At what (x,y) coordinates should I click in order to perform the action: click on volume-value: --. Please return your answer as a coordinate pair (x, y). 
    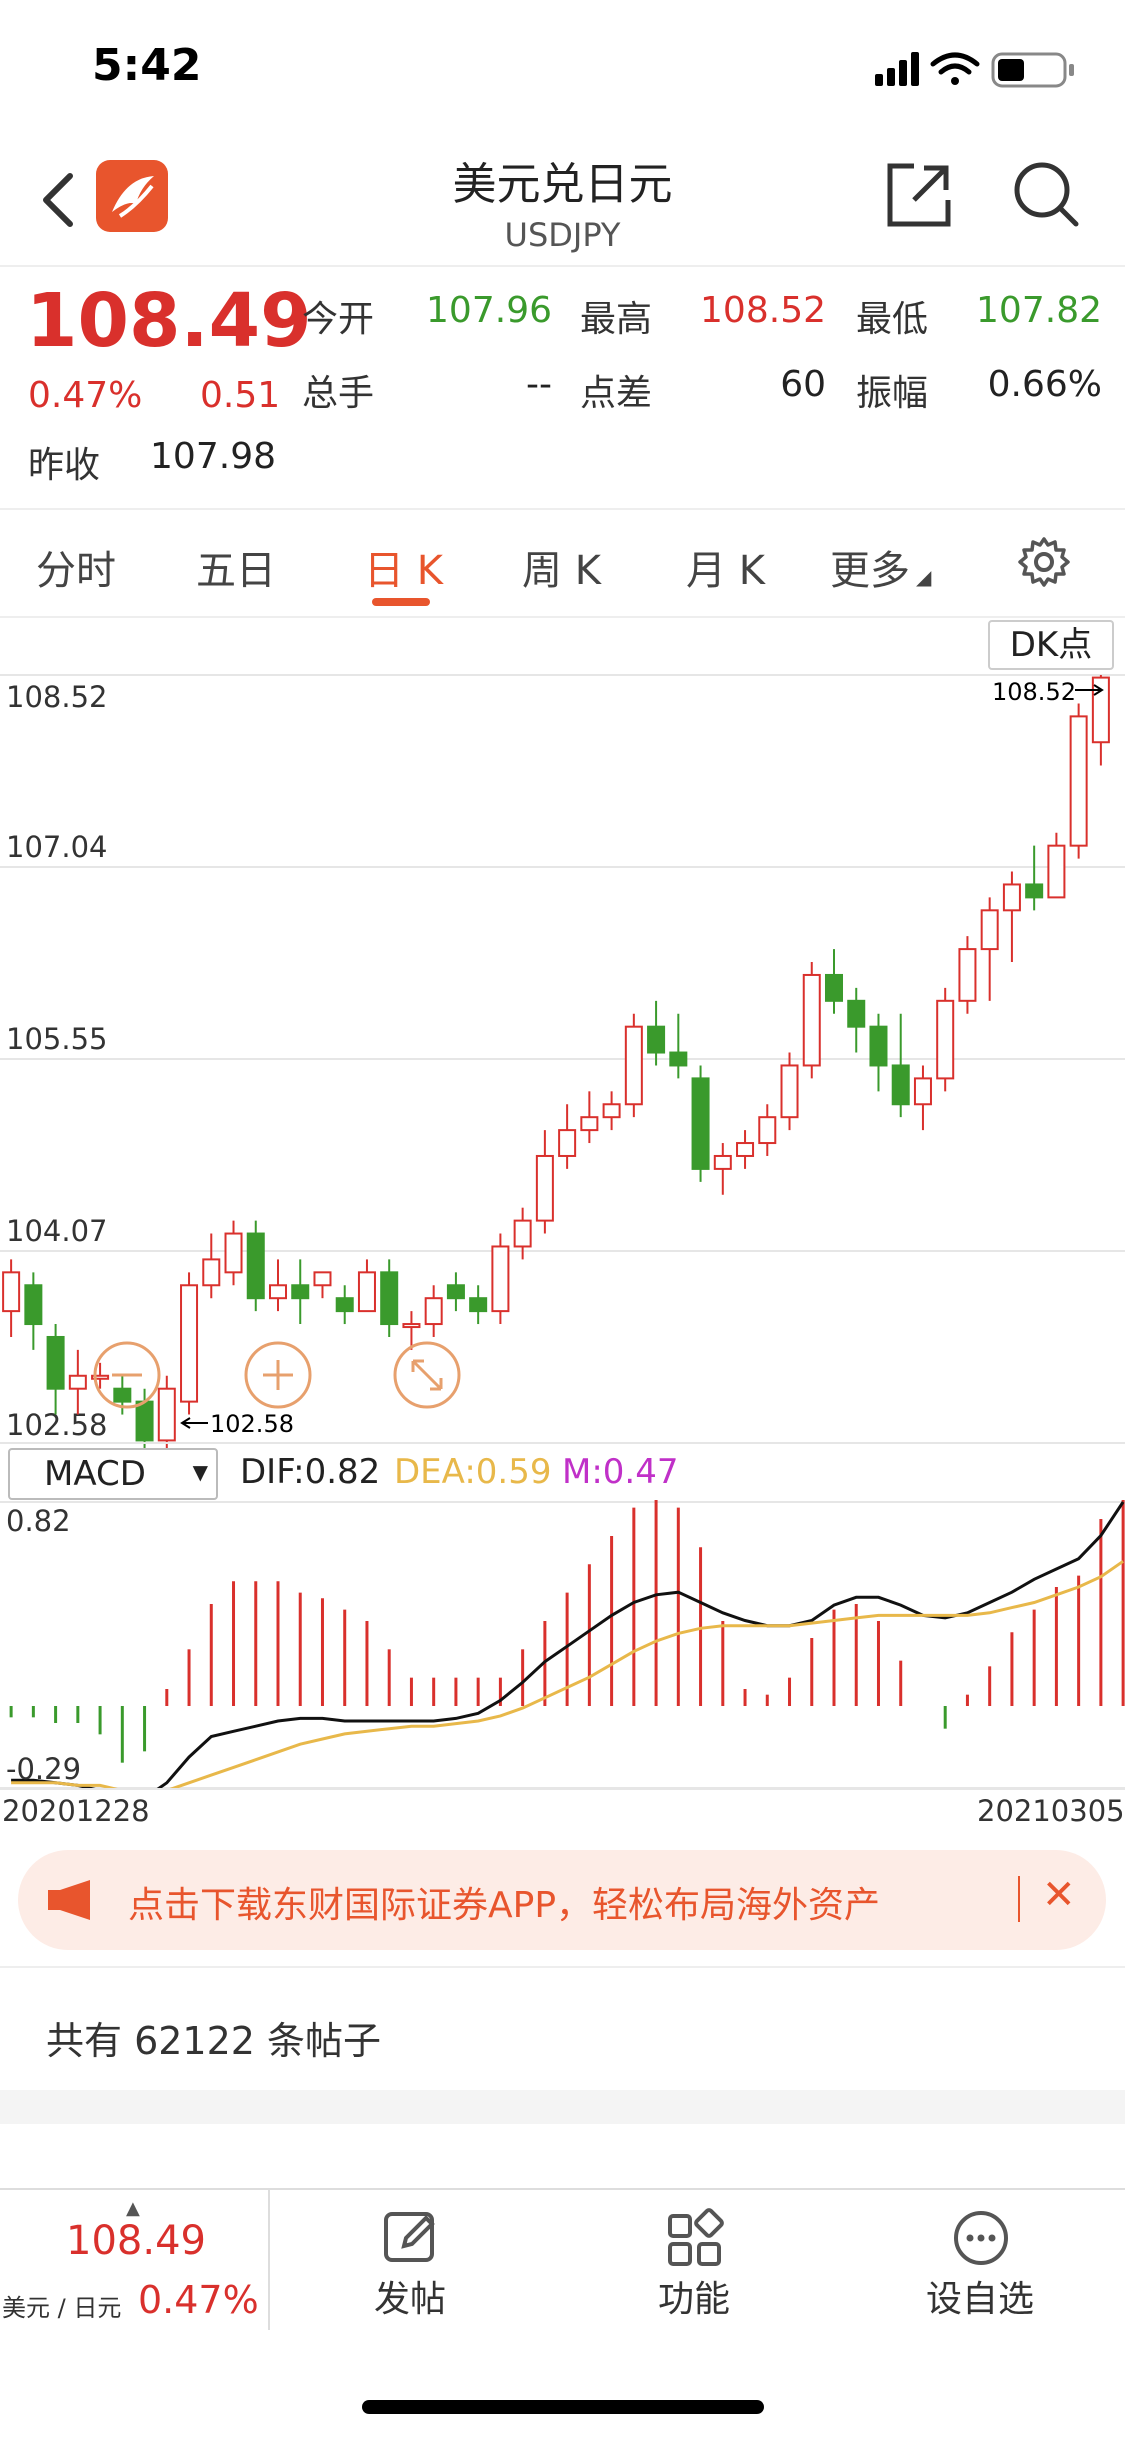
    Looking at the image, I should click on (539, 384).